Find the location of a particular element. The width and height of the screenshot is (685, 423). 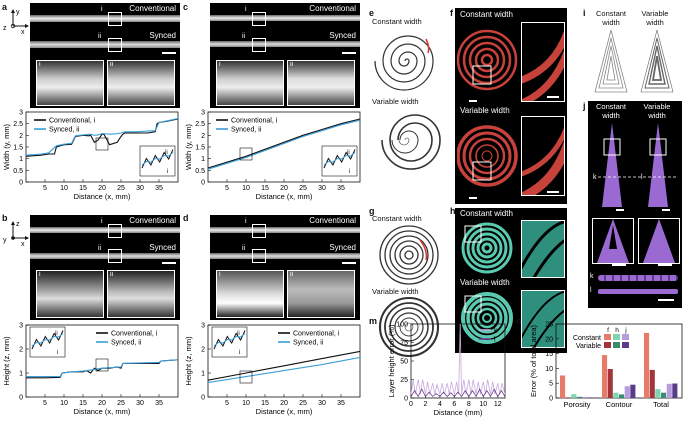

y-axis-label: Width (y, mm) is located at coordinates (188, 146).